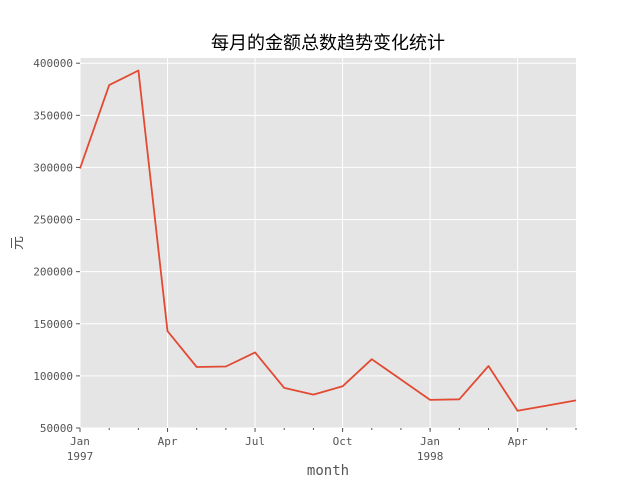 This screenshot has height=480, width=640. I want to click on y-tick-label: 350000, so click(53, 115).